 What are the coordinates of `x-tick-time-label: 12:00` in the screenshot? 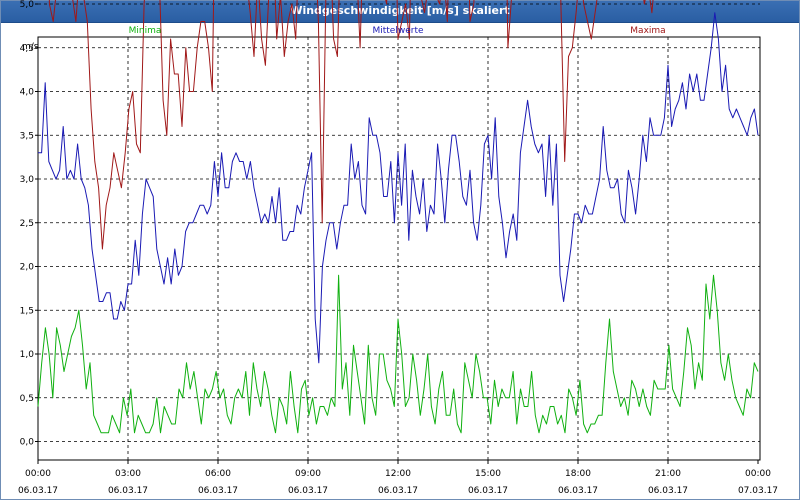 It's located at (398, 474).